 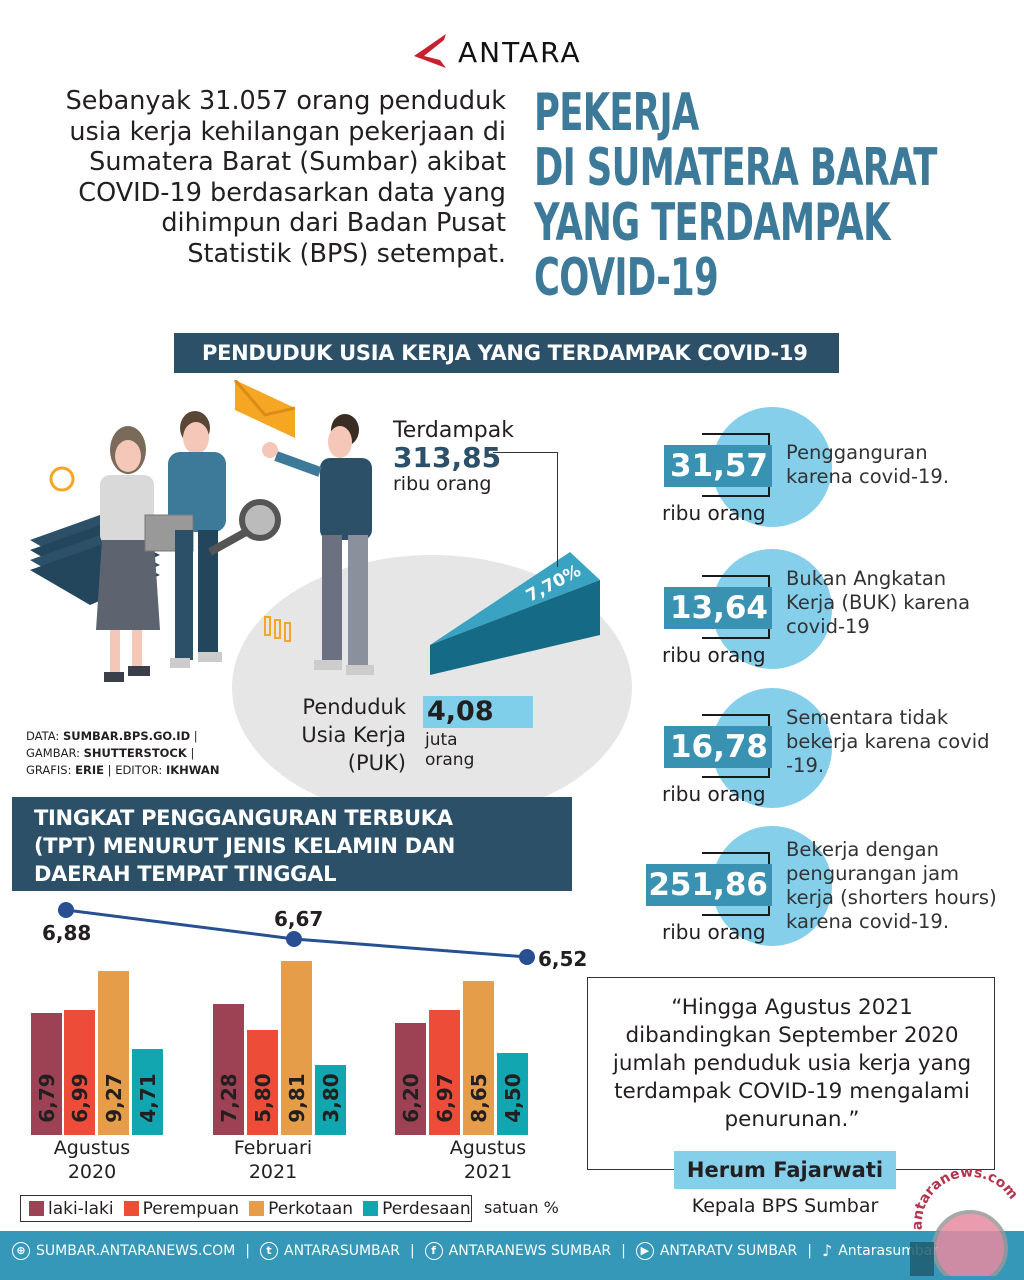 I want to click on bar-value: 6,99, so click(x=79, y=1098).